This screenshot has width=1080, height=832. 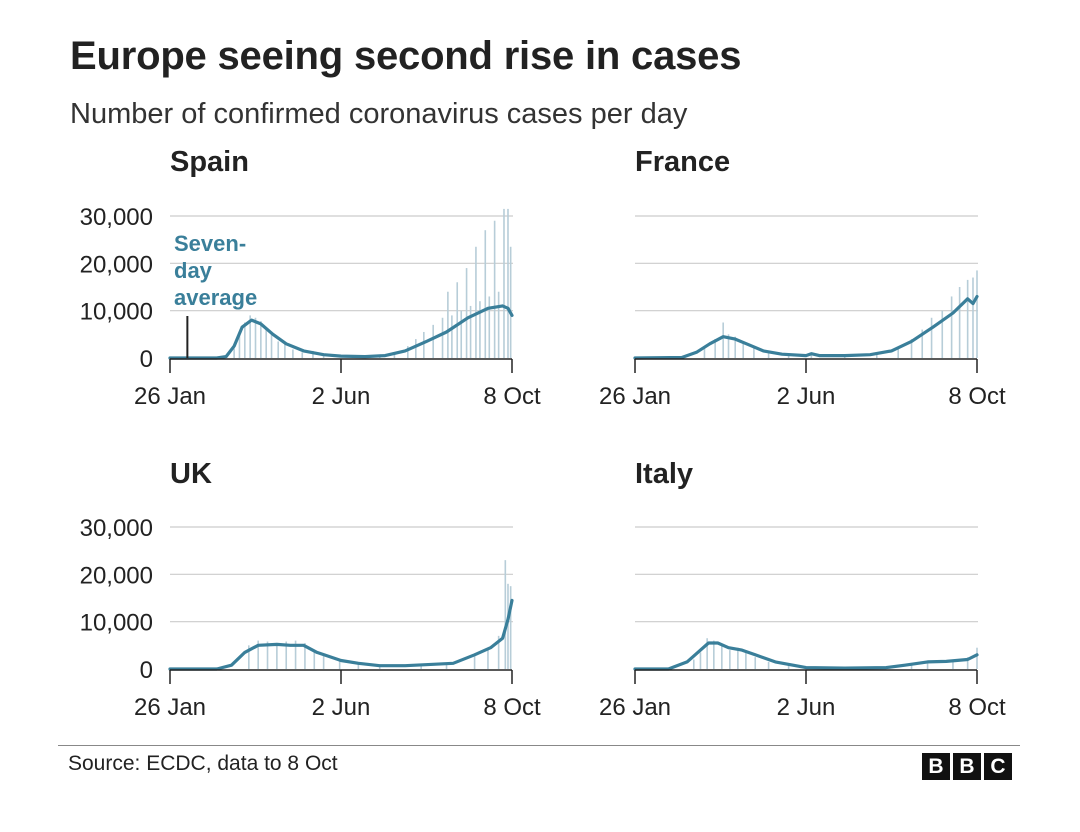 What do you see at coordinates (146, 670) in the screenshot?
I see `y-tick-label: 0` at bounding box center [146, 670].